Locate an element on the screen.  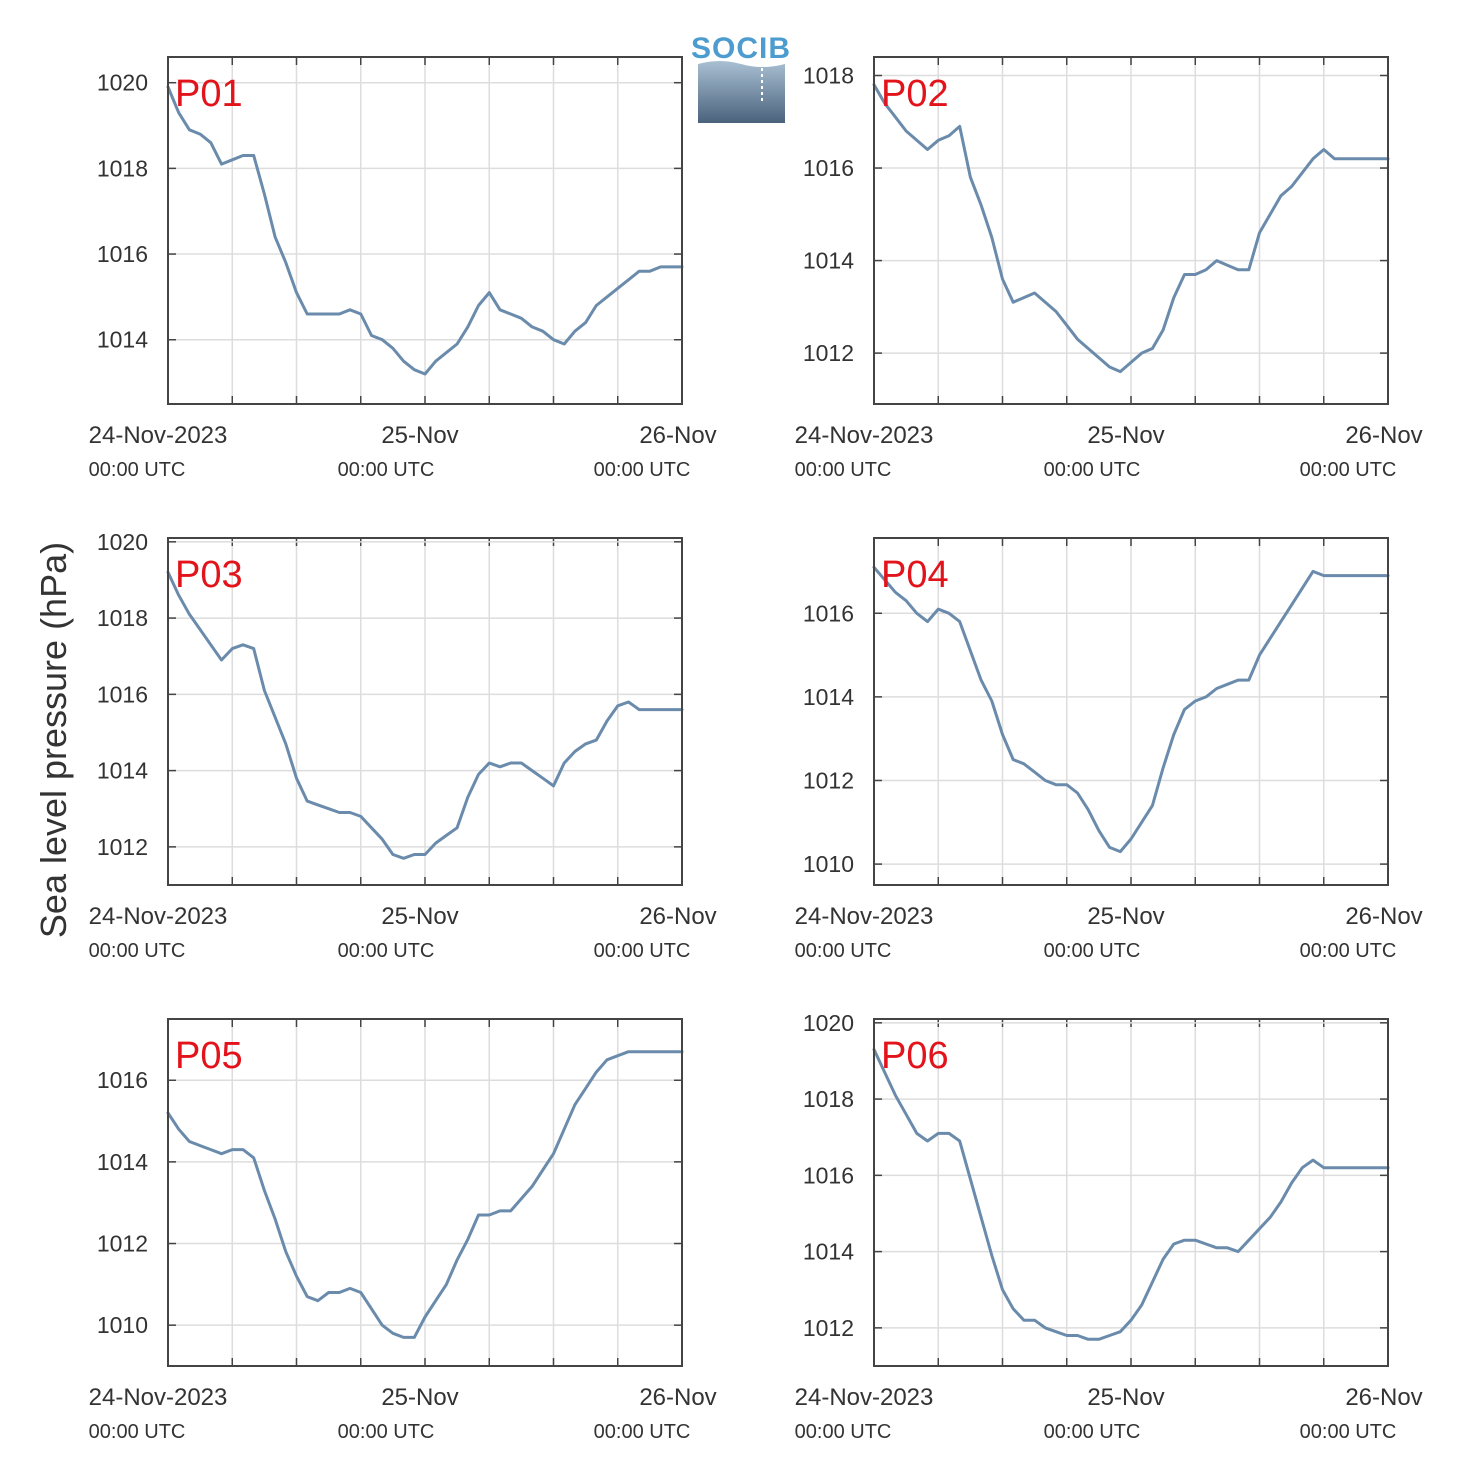
y-axis-label: Sea level pressure (hPa) is located at coordinates (53, 740).